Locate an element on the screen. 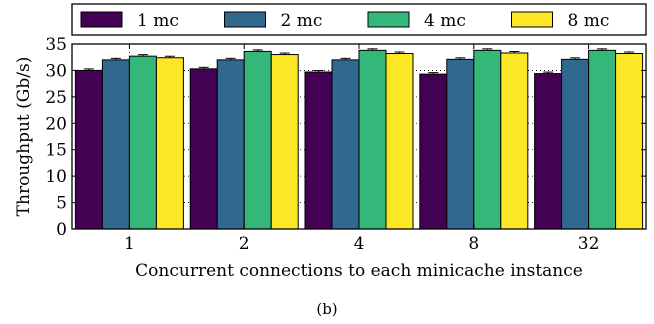 The height and width of the screenshot is (324, 654). legend-swatch-8mc is located at coordinates (532, 19).